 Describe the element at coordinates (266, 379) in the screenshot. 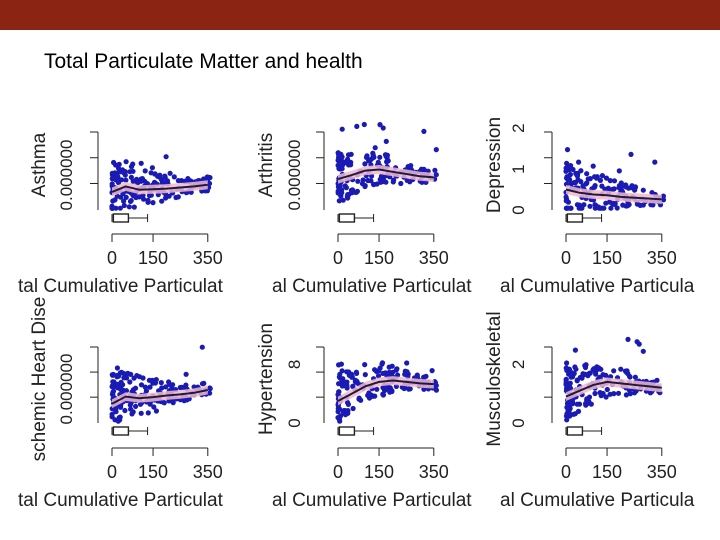

I see `y-axis-title: Hypertension` at that location.